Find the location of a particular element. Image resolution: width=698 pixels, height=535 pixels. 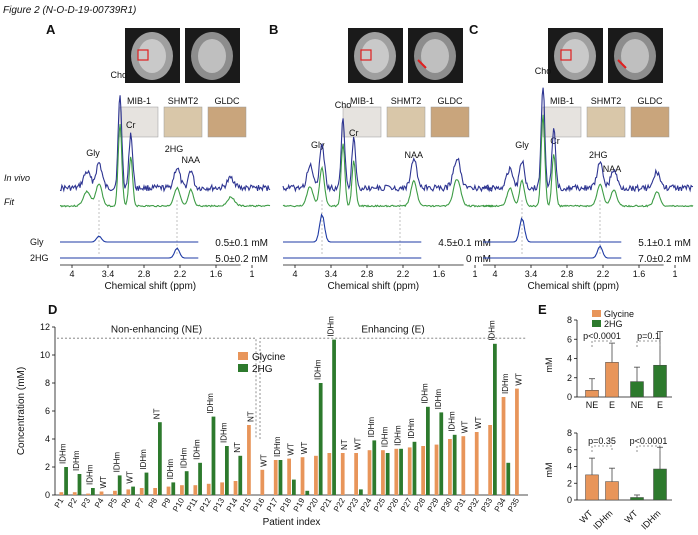

x-tick-label: P8 is located at coordinates (153, 502).